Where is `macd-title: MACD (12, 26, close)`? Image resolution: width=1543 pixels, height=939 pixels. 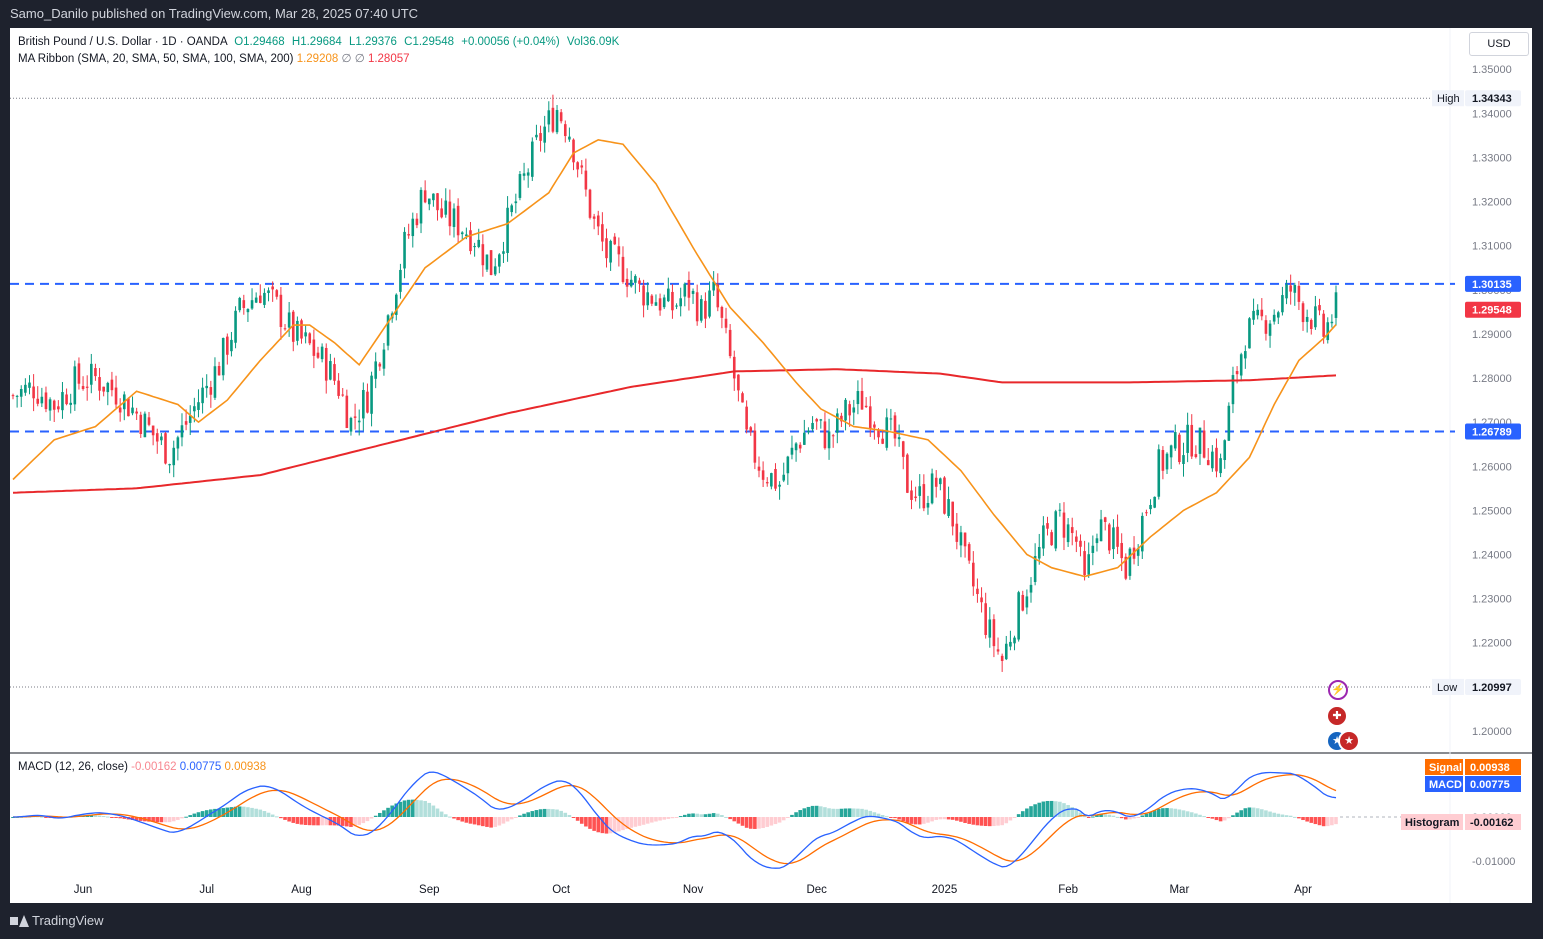
macd-title: MACD (12, 26, close) is located at coordinates (73, 767).